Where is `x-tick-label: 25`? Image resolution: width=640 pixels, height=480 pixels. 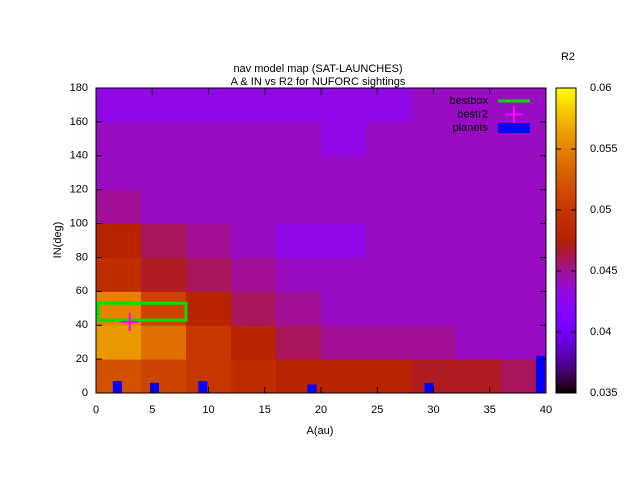
x-tick-label: 25 is located at coordinates (377, 410).